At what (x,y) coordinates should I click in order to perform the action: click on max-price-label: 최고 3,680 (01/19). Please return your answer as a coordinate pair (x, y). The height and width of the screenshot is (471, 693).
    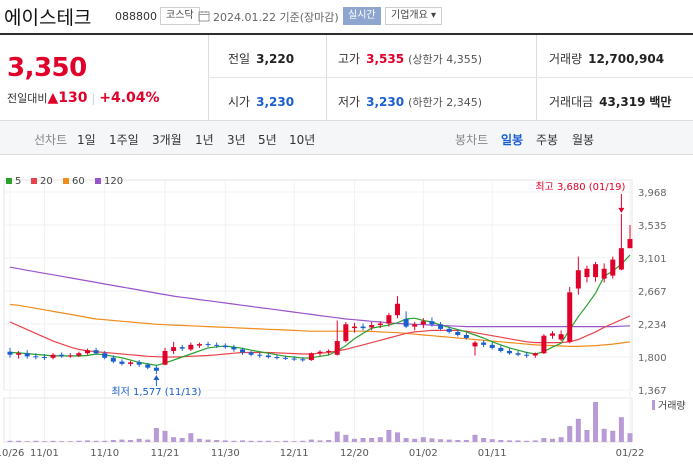
    Looking at the image, I should click on (580, 187).